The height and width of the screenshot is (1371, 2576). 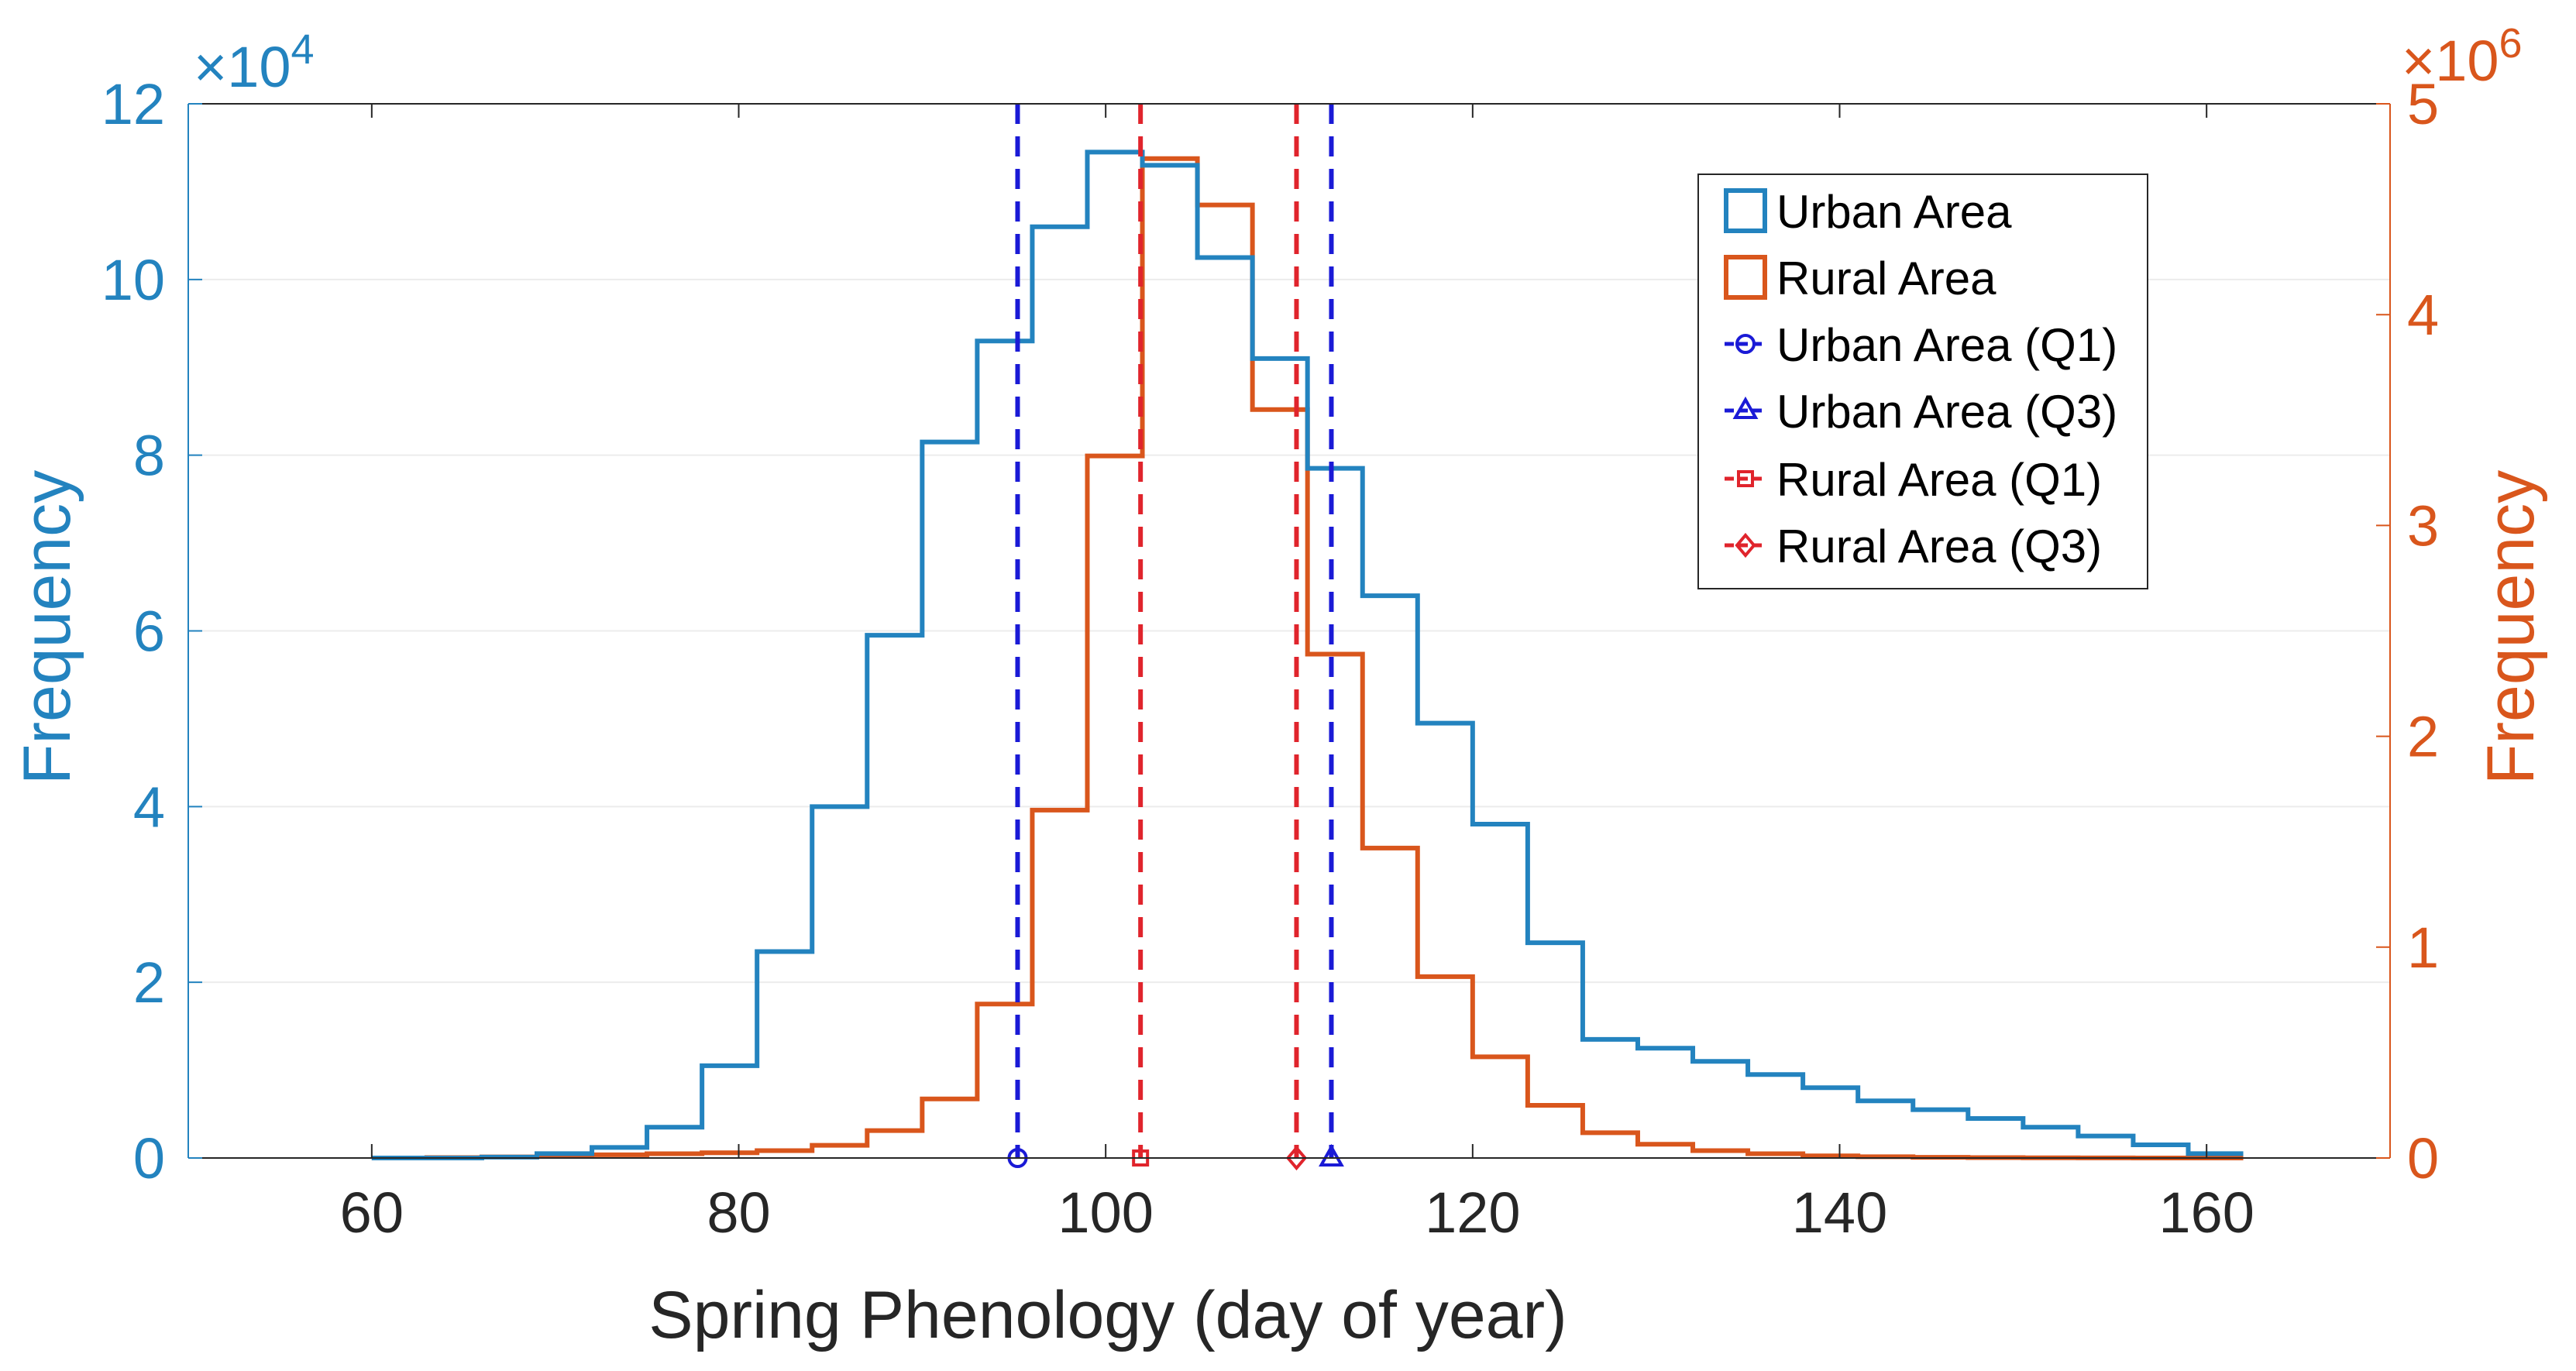 I want to click on y-right-tick-label: 5, so click(x=2423, y=104).